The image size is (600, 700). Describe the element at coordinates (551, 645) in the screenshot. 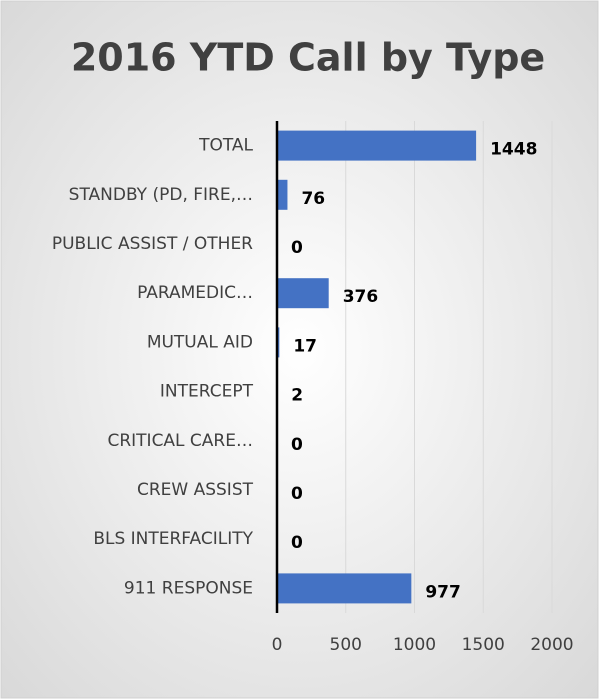

I see `x-tick-label: 2000` at that location.